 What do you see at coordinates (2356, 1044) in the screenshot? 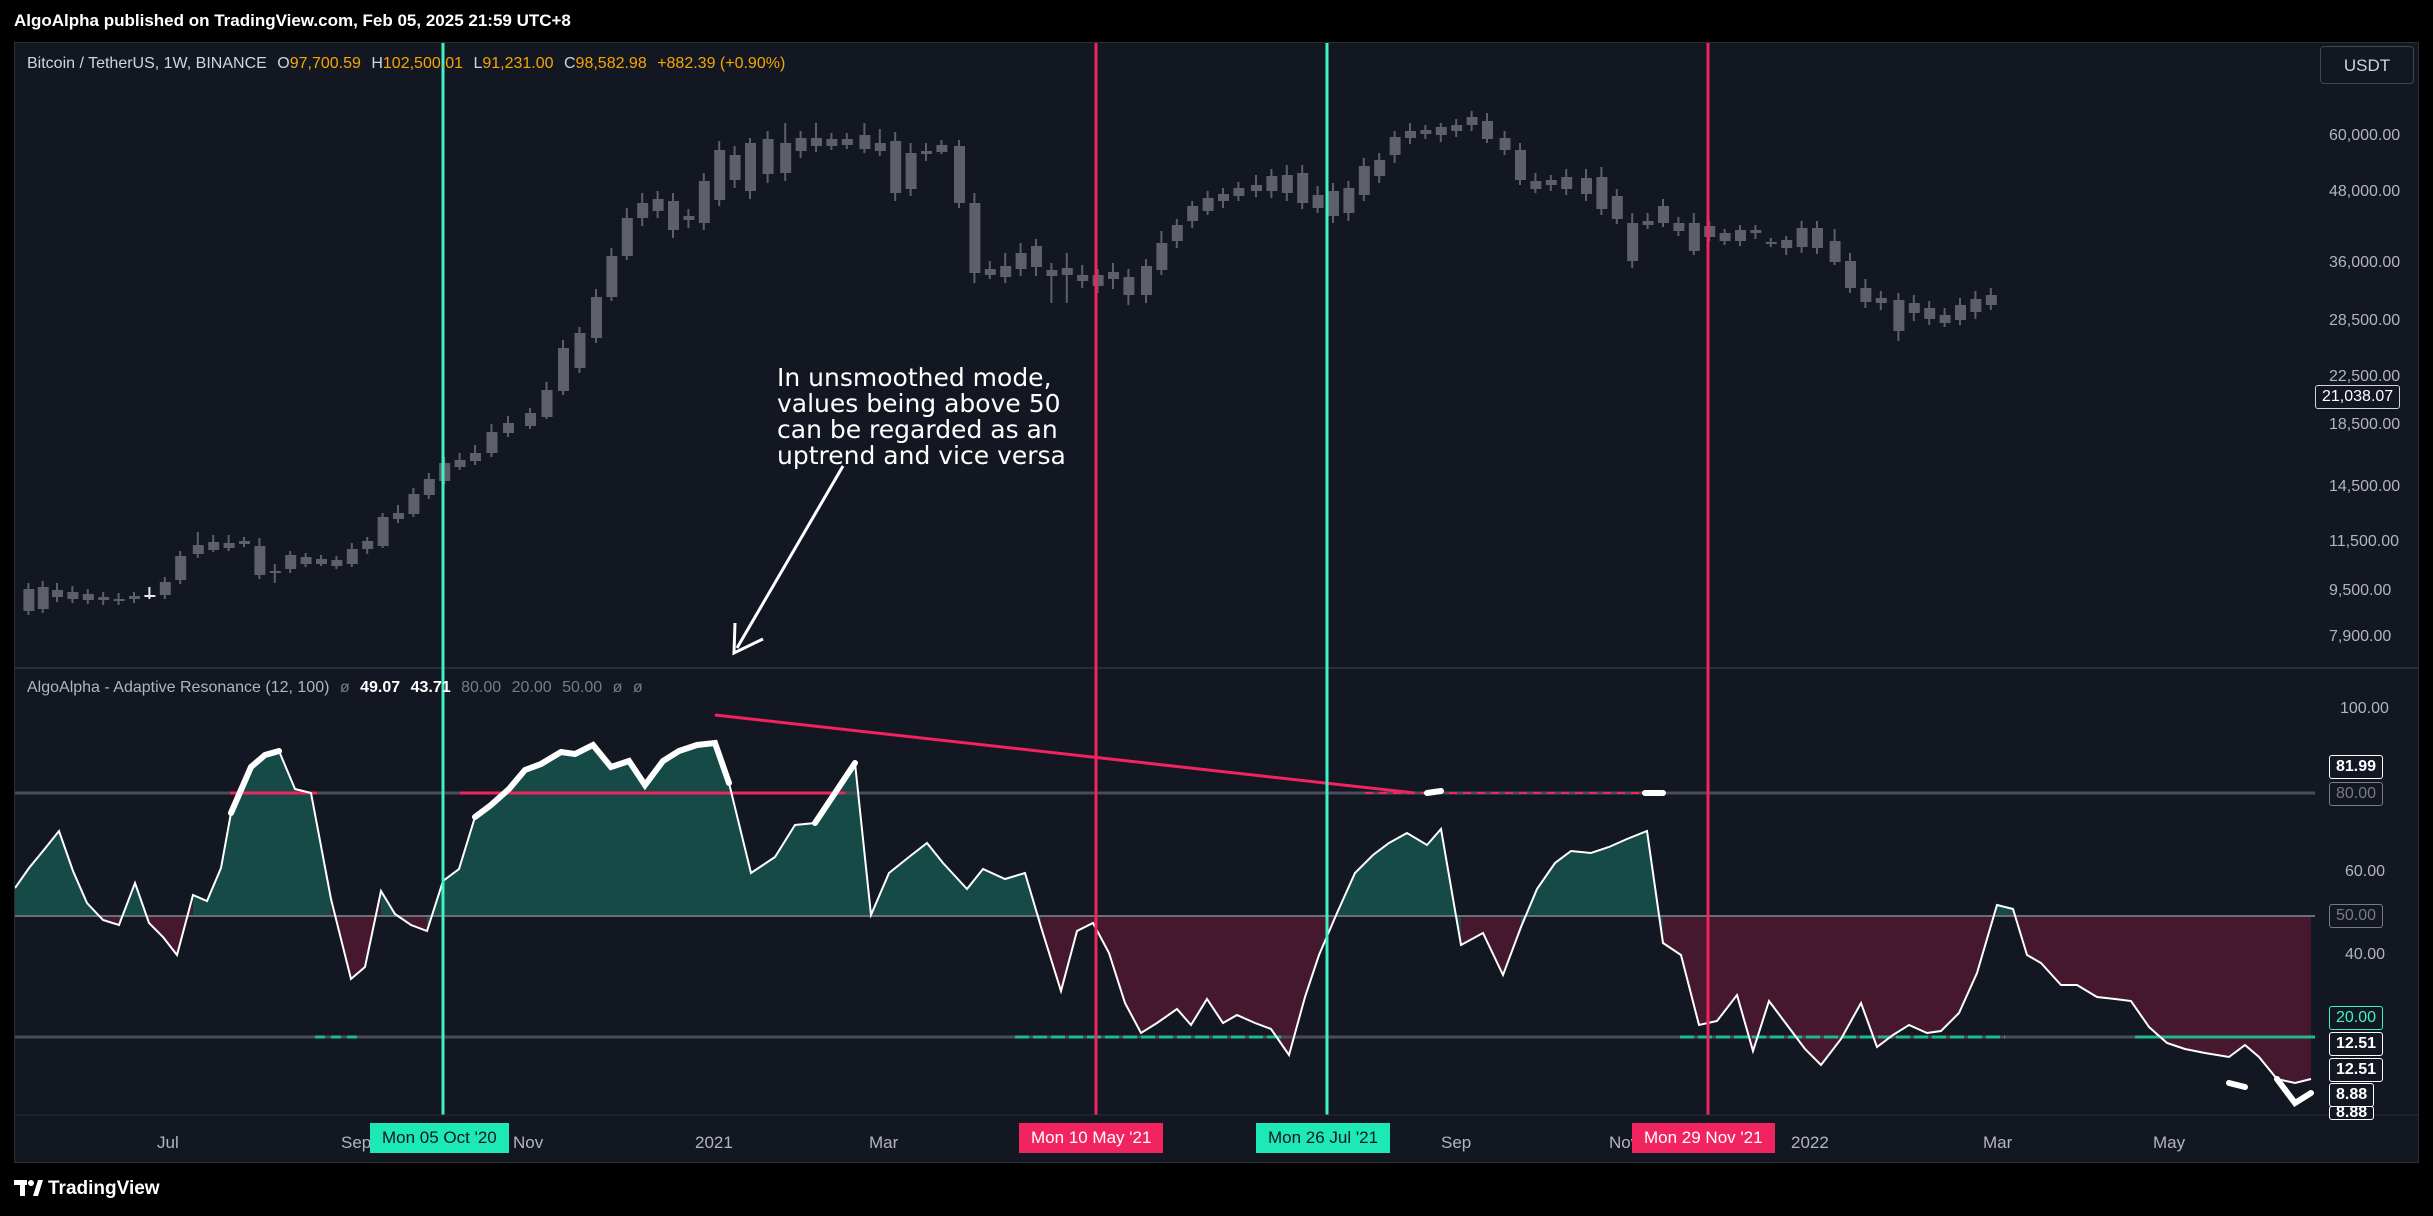
I see `value-tag-12-51: 12.51` at bounding box center [2356, 1044].